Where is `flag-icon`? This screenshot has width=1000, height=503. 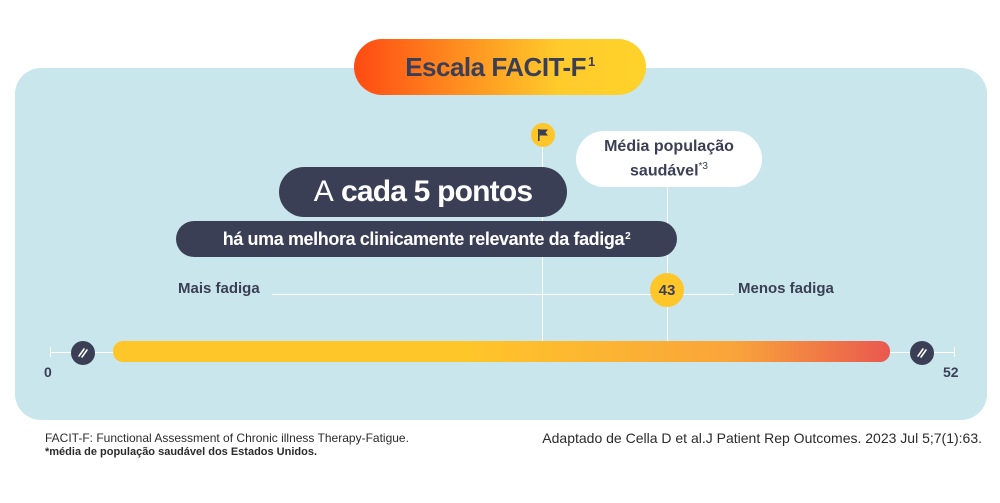
flag-icon is located at coordinates (543, 135).